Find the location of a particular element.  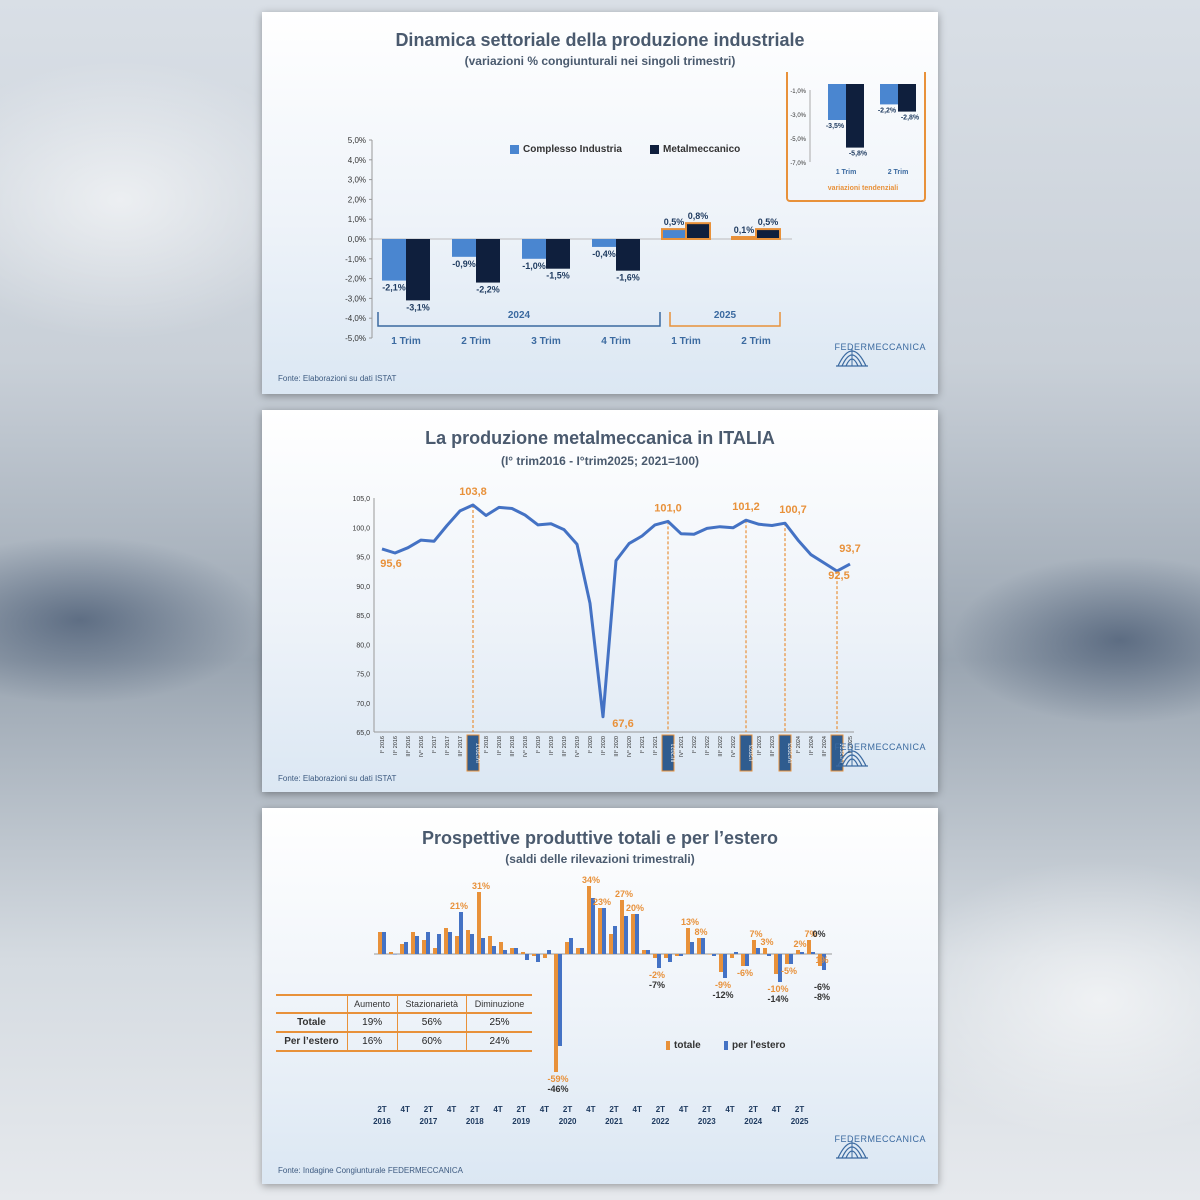

chart3-year-label: 2022 is located at coordinates (661, 1121).